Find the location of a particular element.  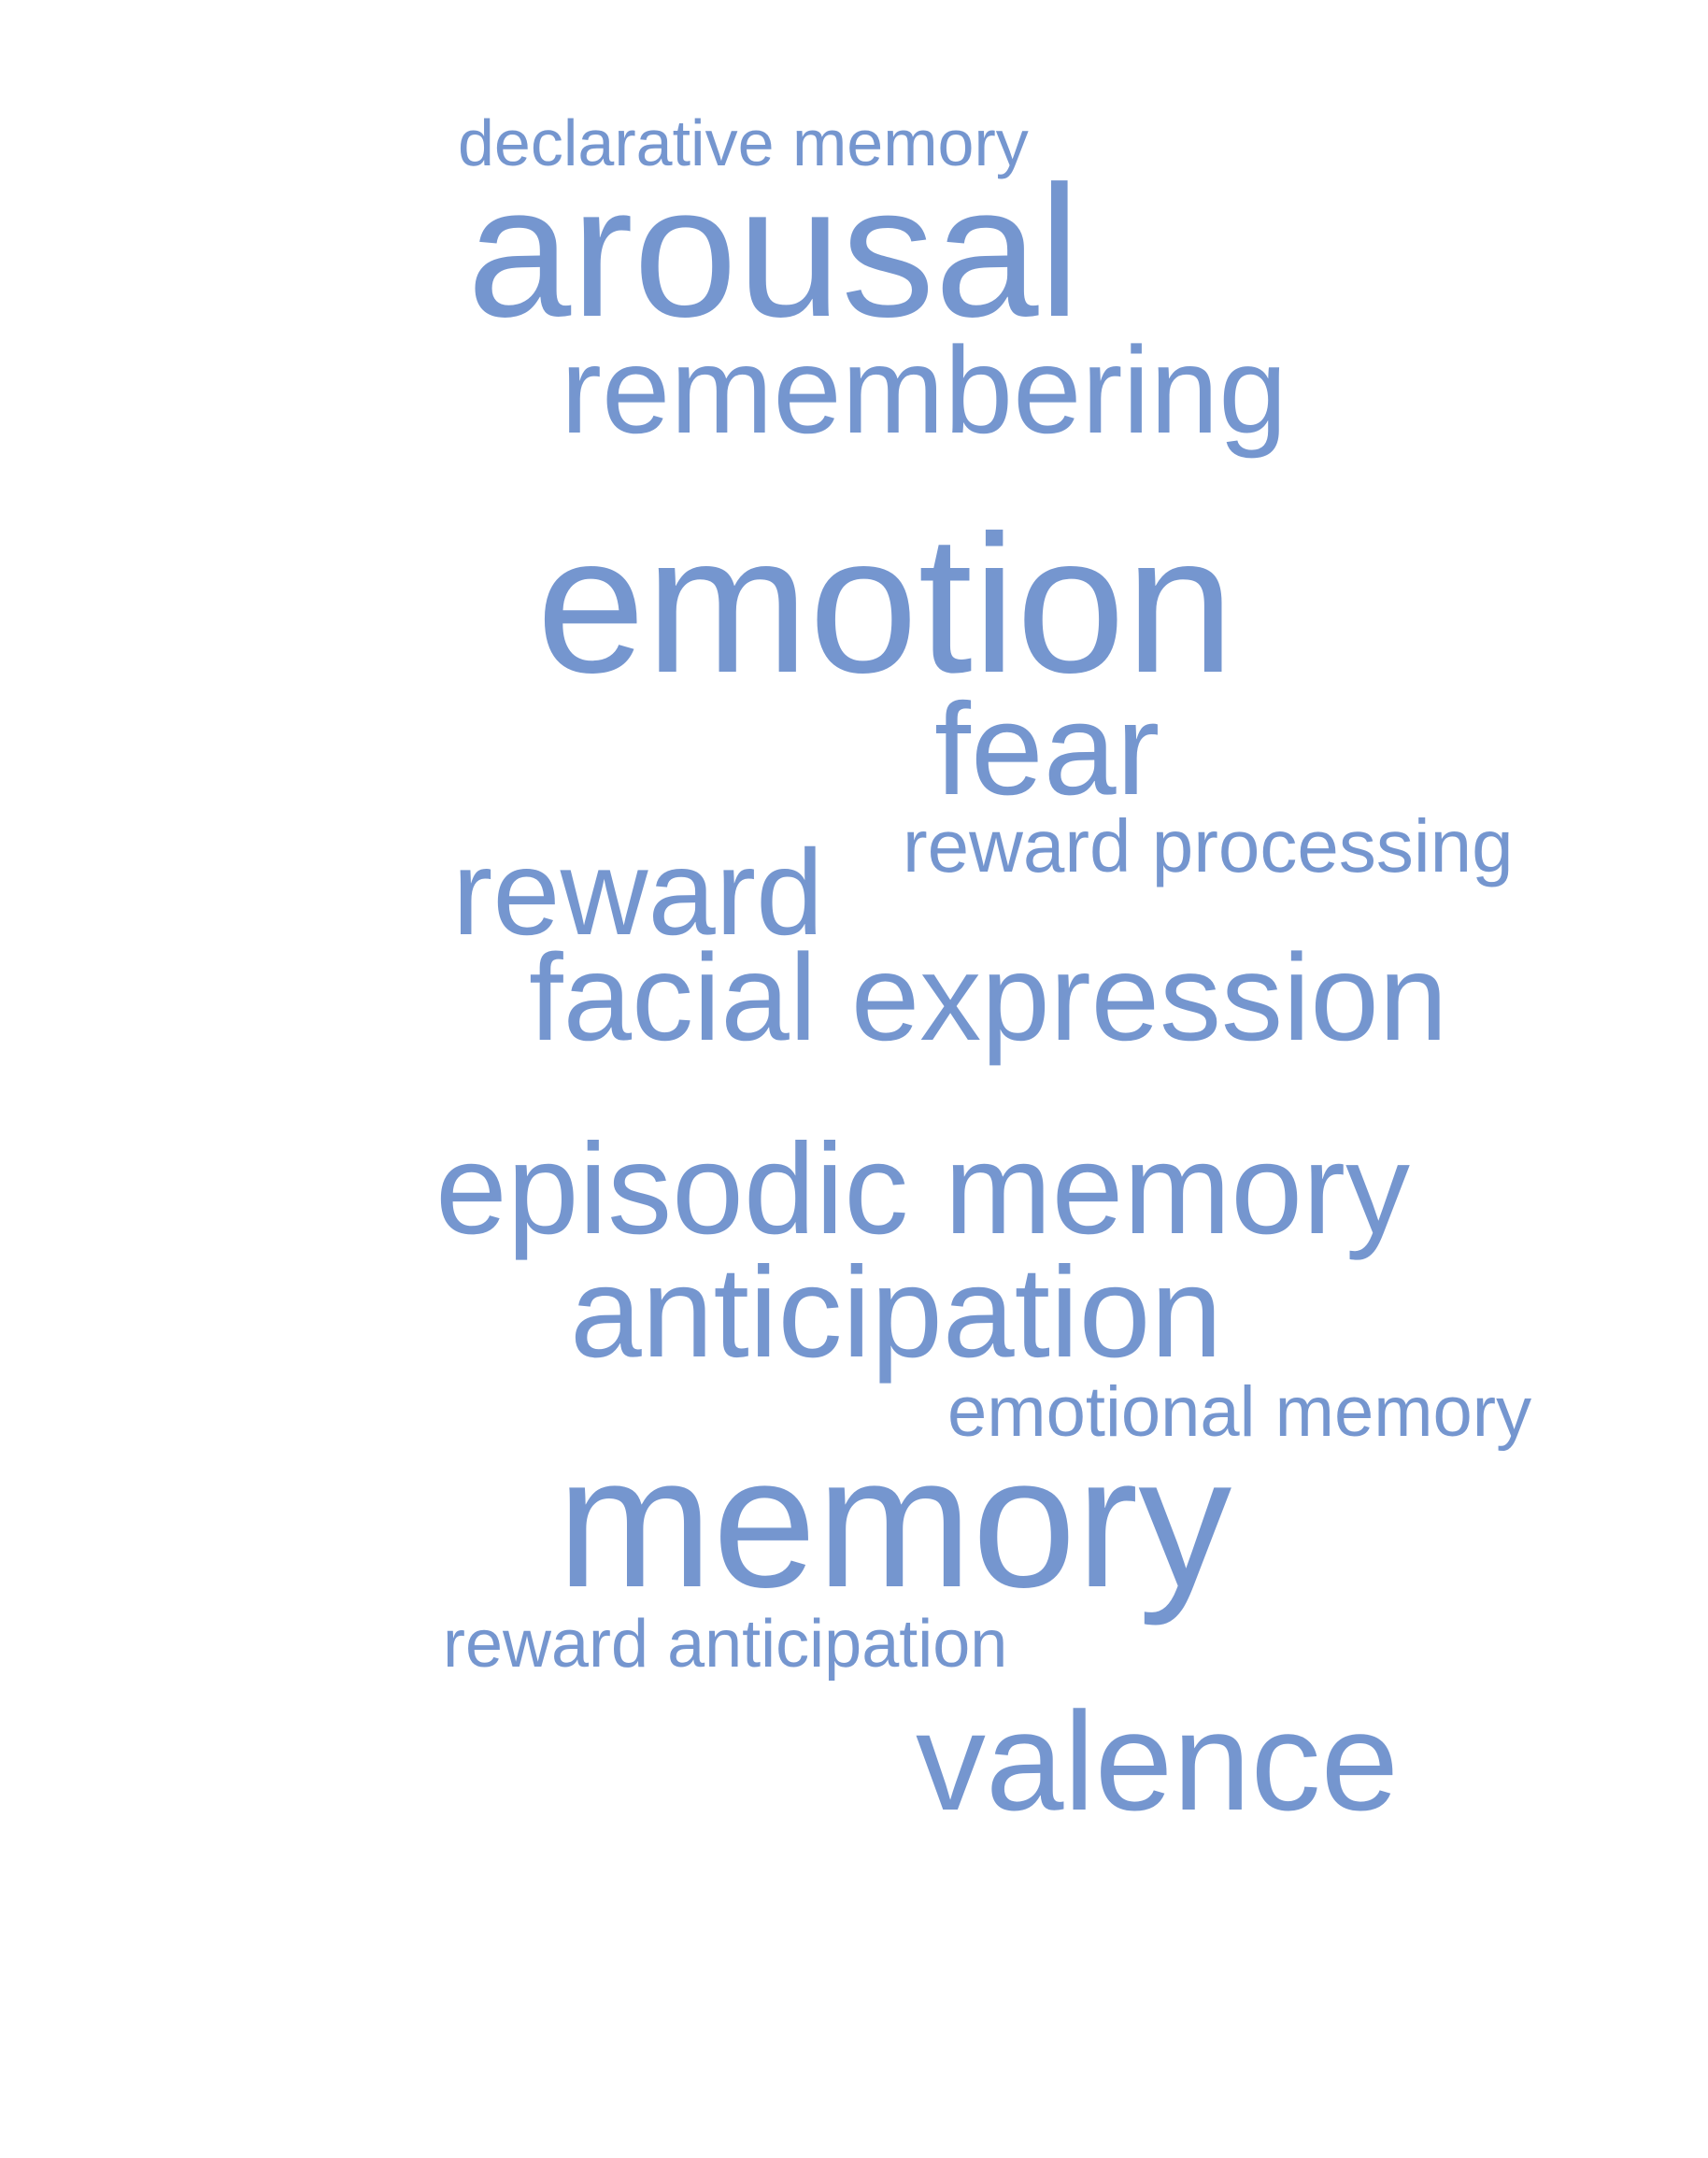

word-anticipation: anticipation is located at coordinates (896, 1312).